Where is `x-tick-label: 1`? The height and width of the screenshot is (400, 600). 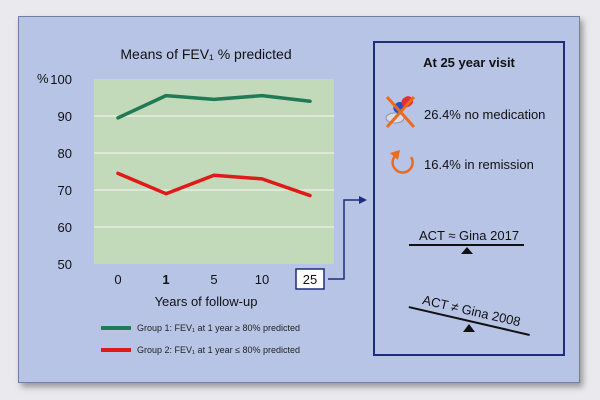 x-tick-label: 1 is located at coordinates (165, 279).